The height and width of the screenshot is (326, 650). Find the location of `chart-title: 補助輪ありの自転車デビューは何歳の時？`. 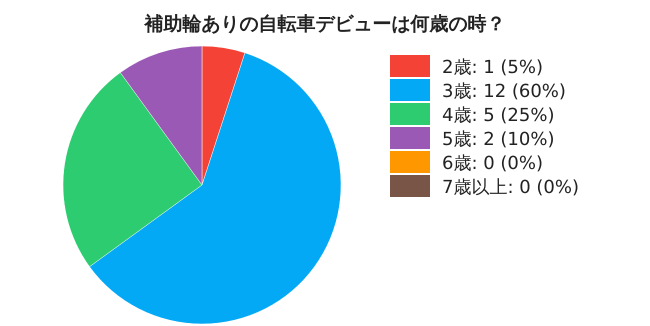

chart-title: 補助輪ありの自転車デビューは何歳の時？ is located at coordinates (325, 24).